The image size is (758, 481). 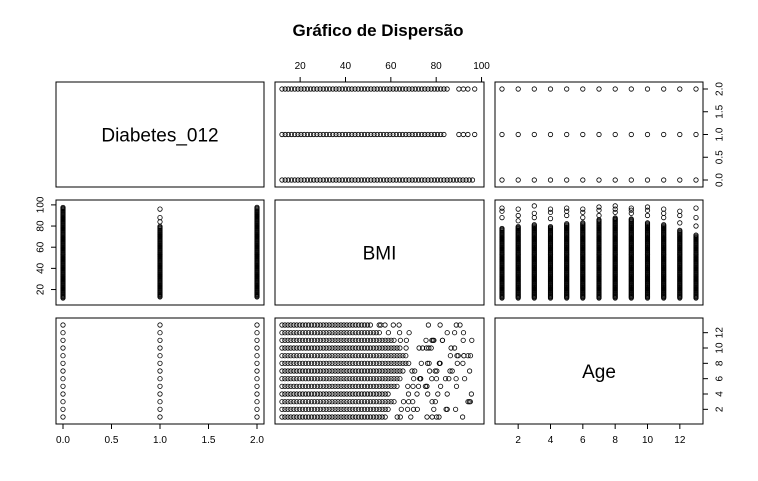 What do you see at coordinates (518, 440) in the screenshot?
I see `x-tick-label-age: 2` at bounding box center [518, 440].